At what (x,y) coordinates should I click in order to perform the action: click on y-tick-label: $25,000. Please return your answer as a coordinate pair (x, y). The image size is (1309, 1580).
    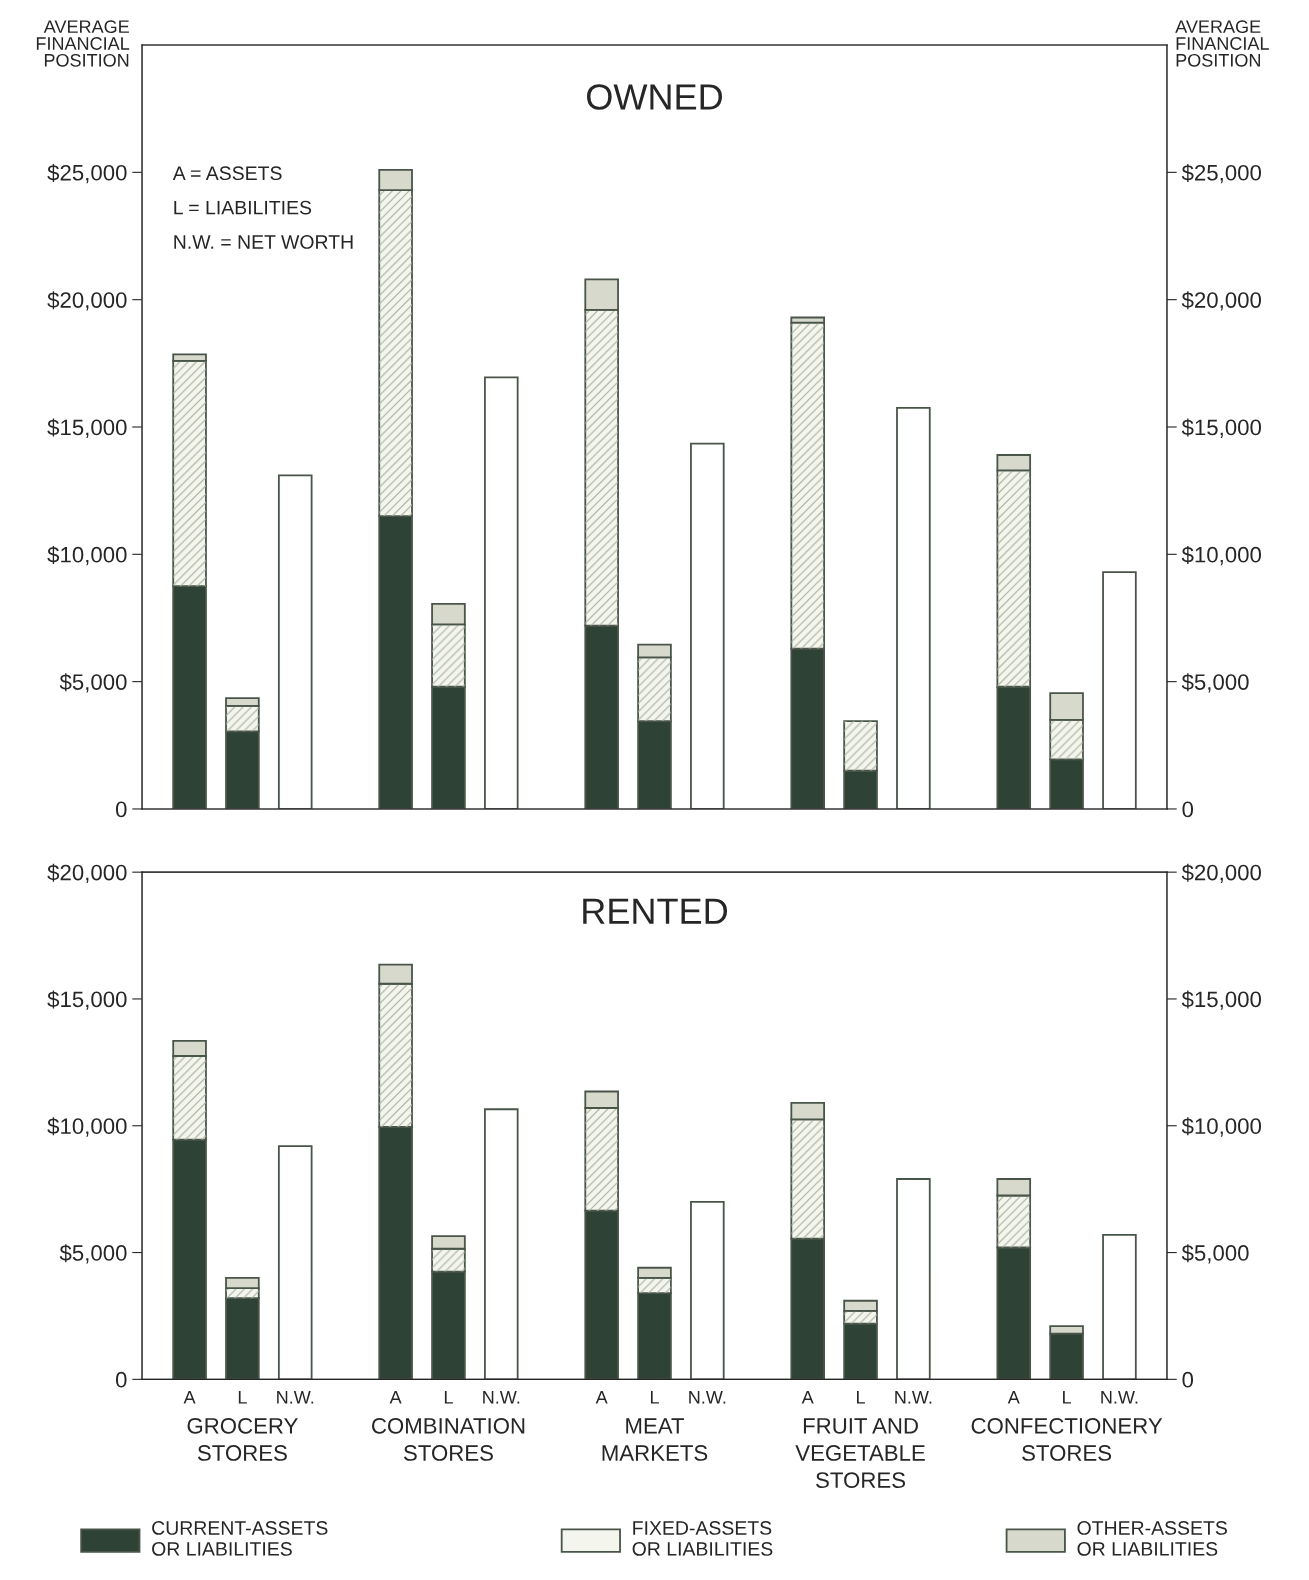
    Looking at the image, I should click on (87, 173).